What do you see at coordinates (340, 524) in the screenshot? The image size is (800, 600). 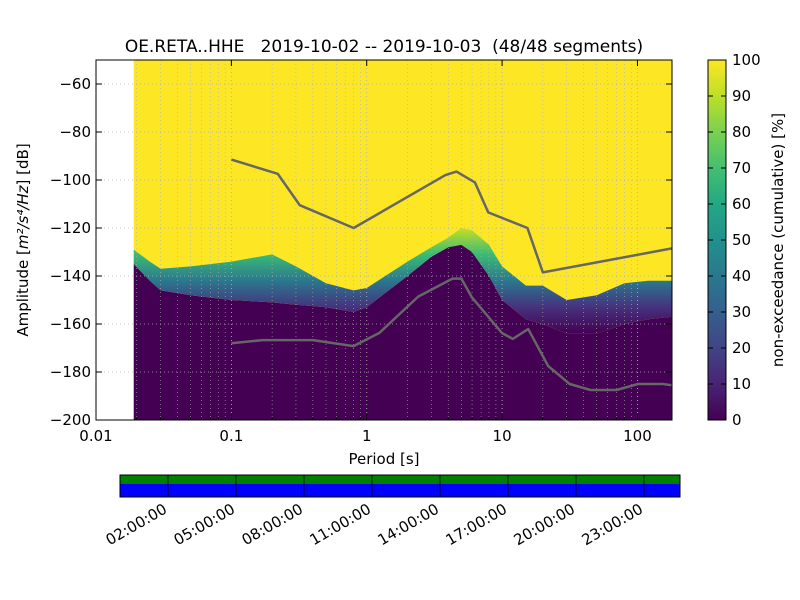 I see `coverage-time-label: 11:00:00` at bounding box center [340, 524].